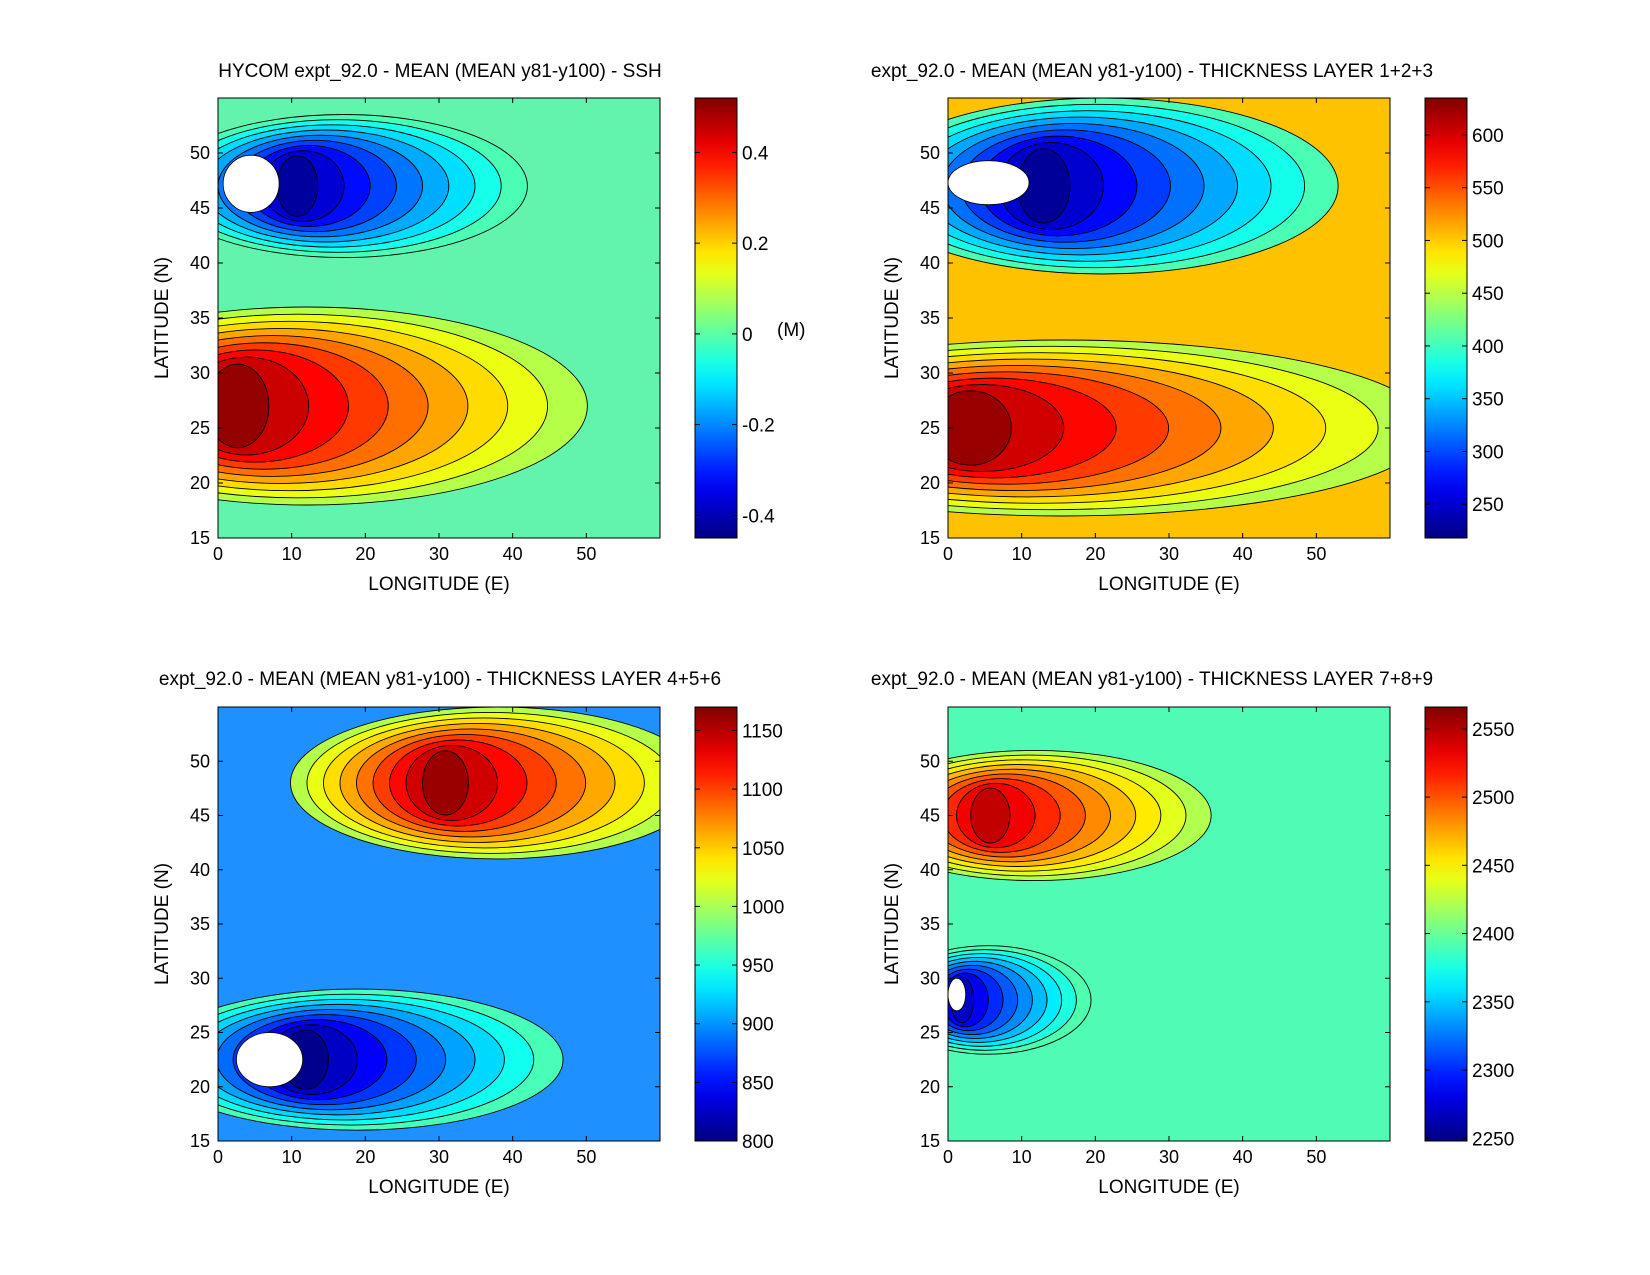  What do you see at coordinates (1488, 452) in the screenshot?
I see `colorbar-tick-label: 300` at bounding box center [1488, 452].